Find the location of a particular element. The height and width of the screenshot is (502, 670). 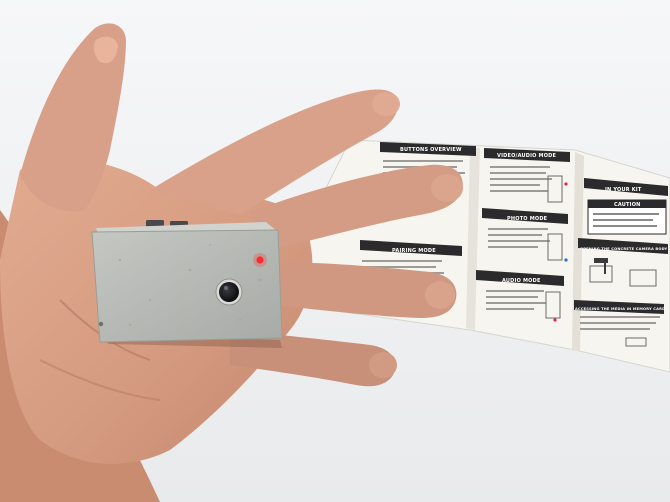

camera-screw-hole is located at coordinates (101, 324).